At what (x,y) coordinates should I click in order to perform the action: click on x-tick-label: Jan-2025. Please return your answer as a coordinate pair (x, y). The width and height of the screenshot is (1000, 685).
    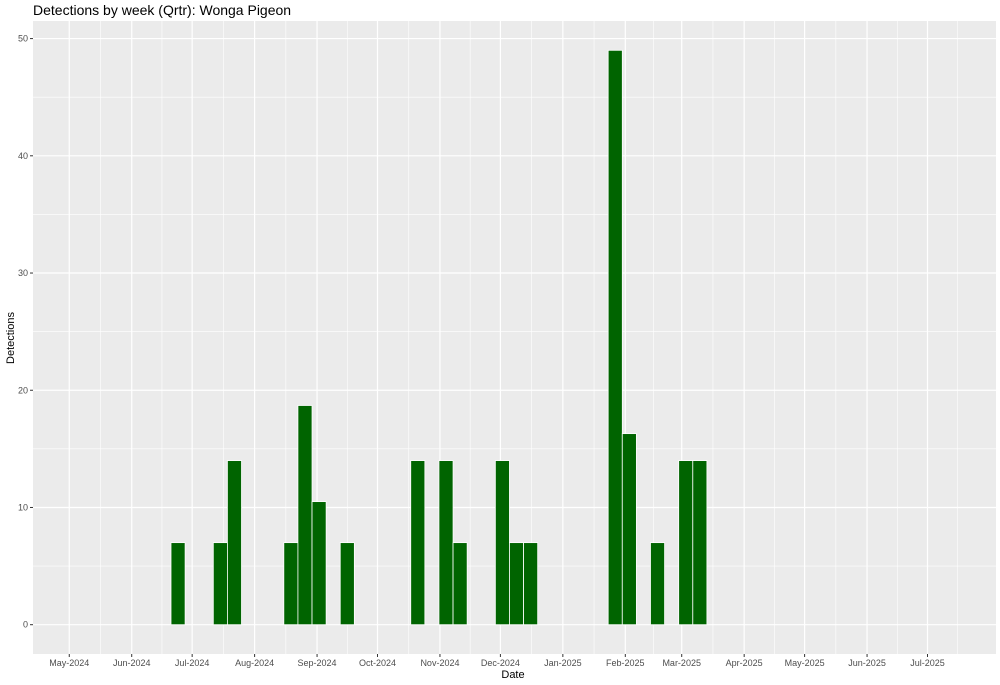
    Looking at the image, I should click on (563, 663).